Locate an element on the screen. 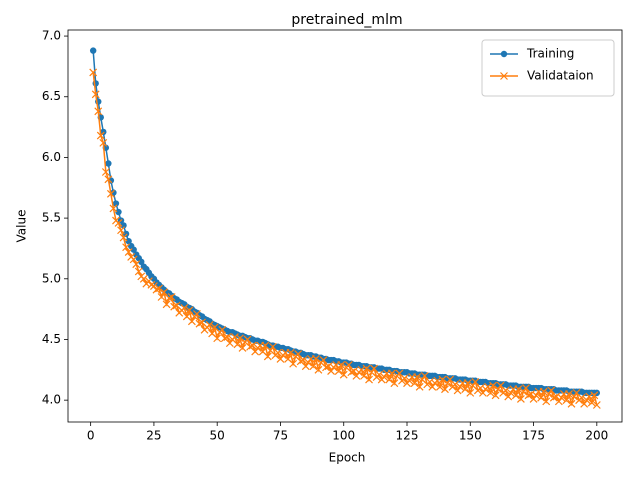  x-tick-label: 175 is located at coordinates (533, 436).